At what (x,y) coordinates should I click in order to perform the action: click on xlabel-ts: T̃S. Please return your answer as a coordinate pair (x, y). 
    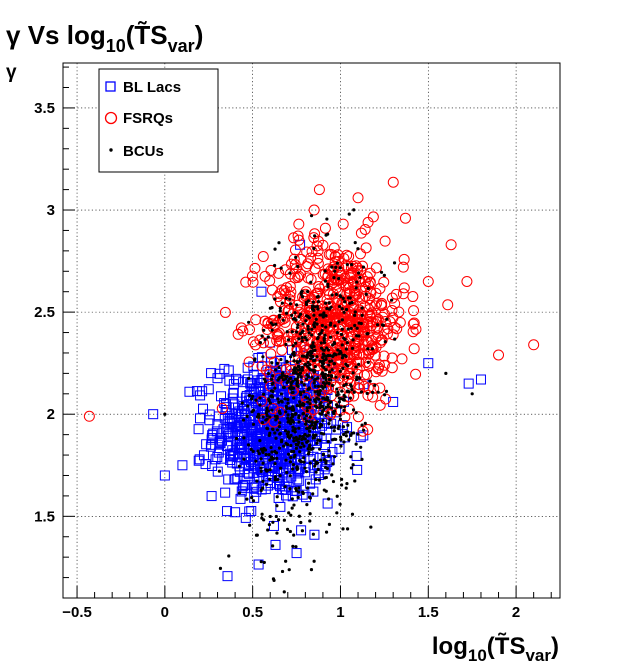
    Looking at the image, I should click on (510, 646).